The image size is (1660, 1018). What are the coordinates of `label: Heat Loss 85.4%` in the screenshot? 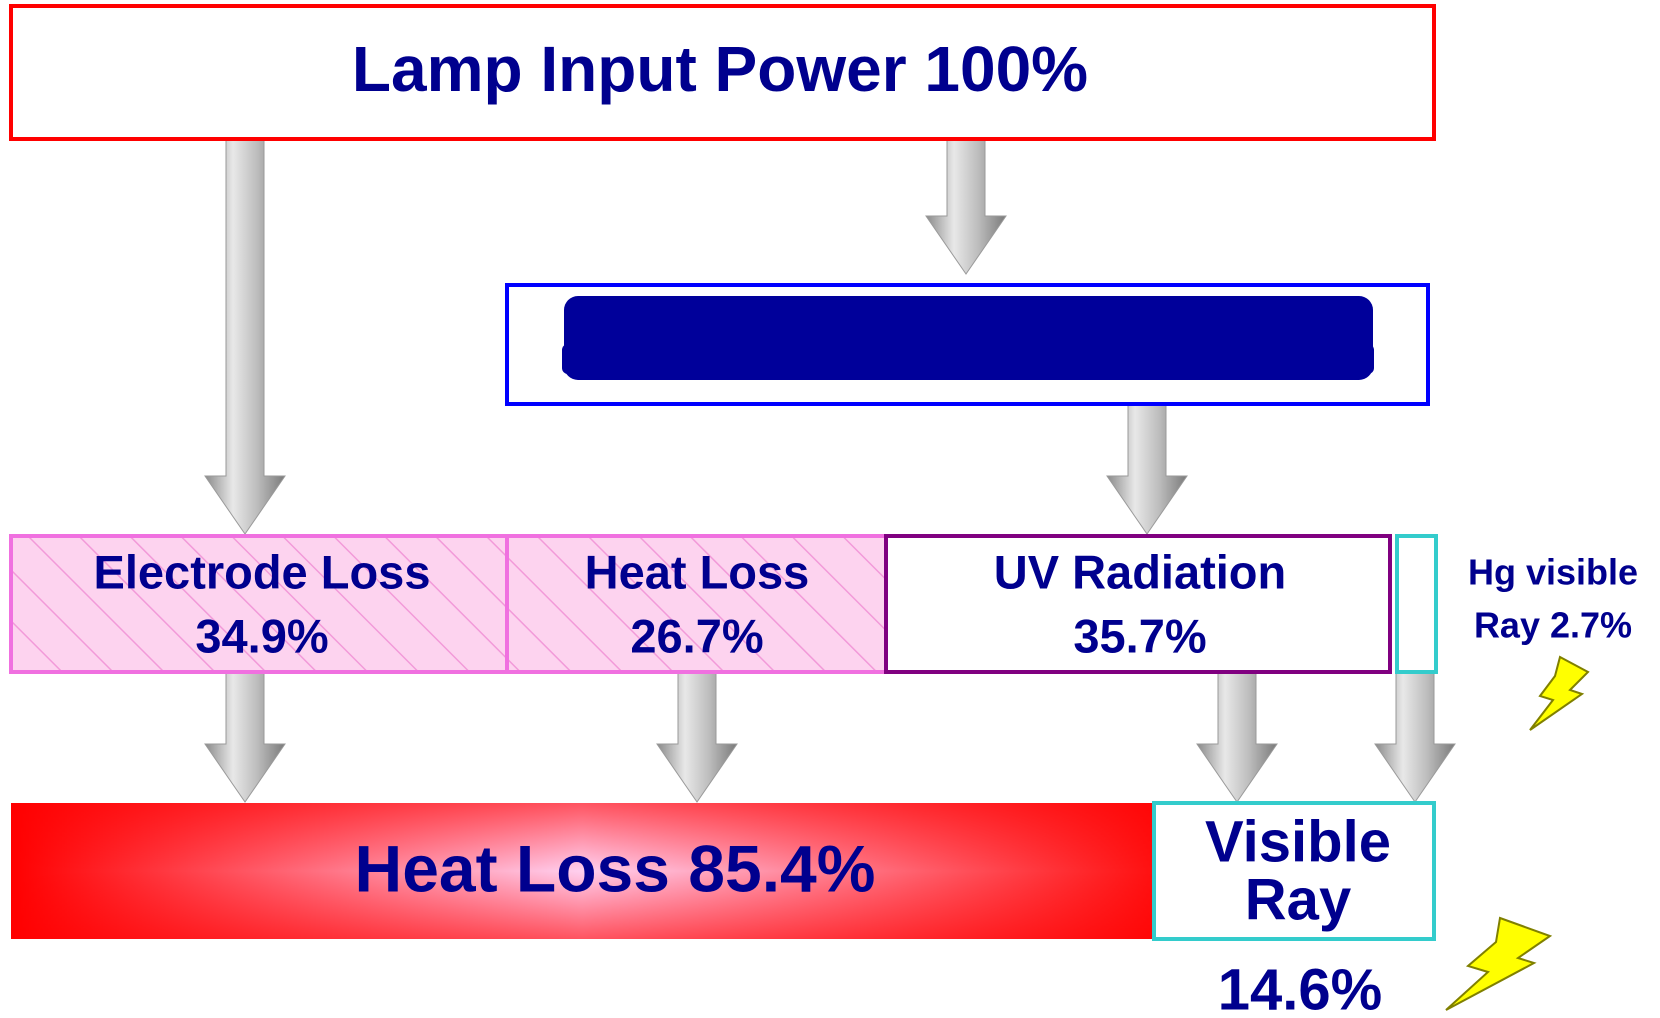 It's located at (615, 868).